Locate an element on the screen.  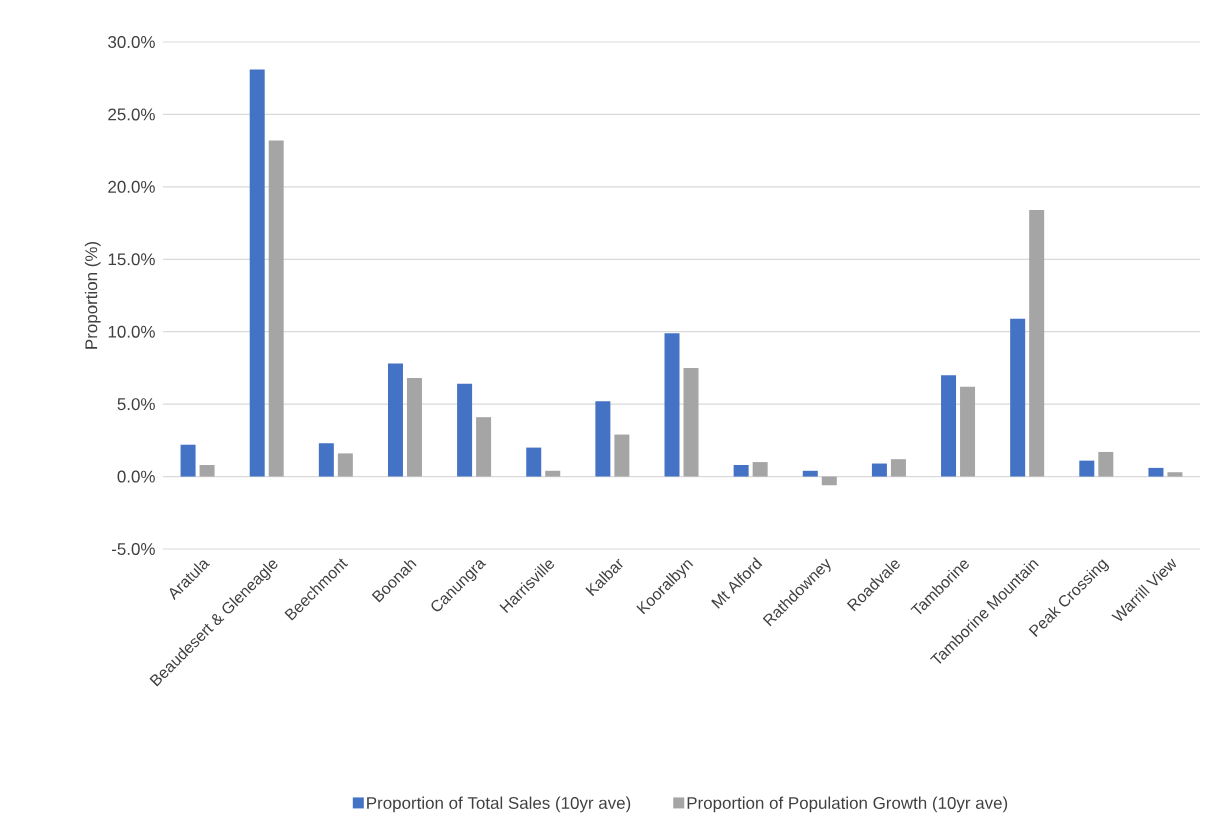
y-tick-label: 0.0% is located at coordinates (136, 476).